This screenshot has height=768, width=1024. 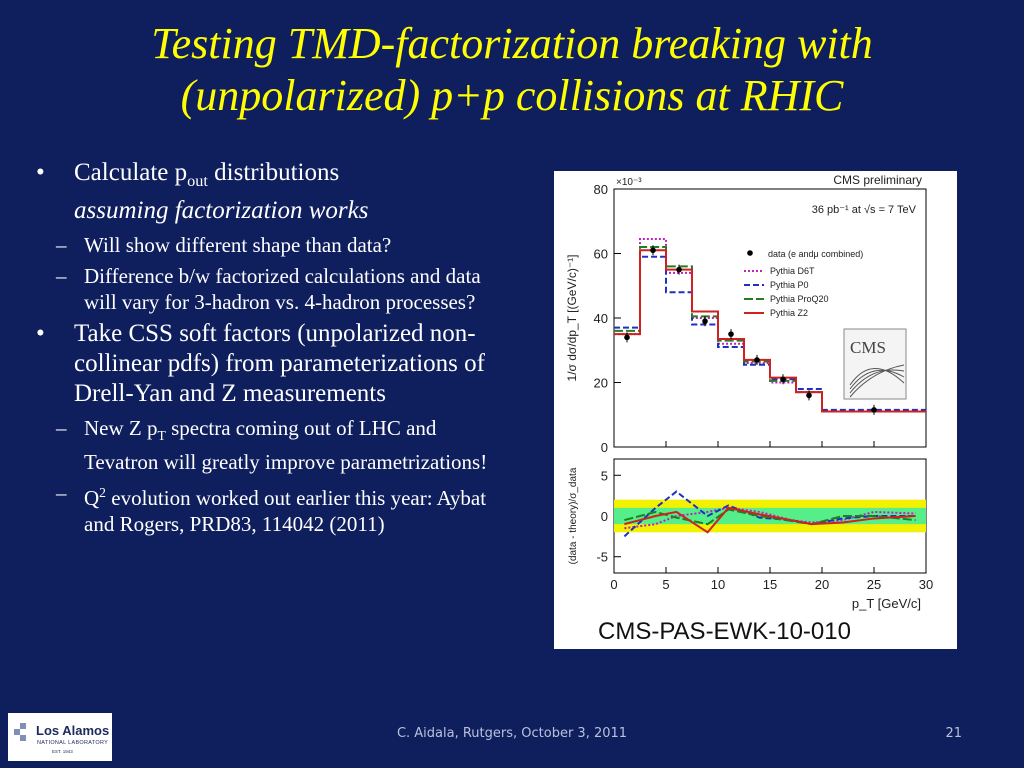 What do you see at coordinates (512, 733) in the screenshot?
I see `footer-text: C. Aidala, Rutgers, October 3, 2011` at bounding box center [512, 733].